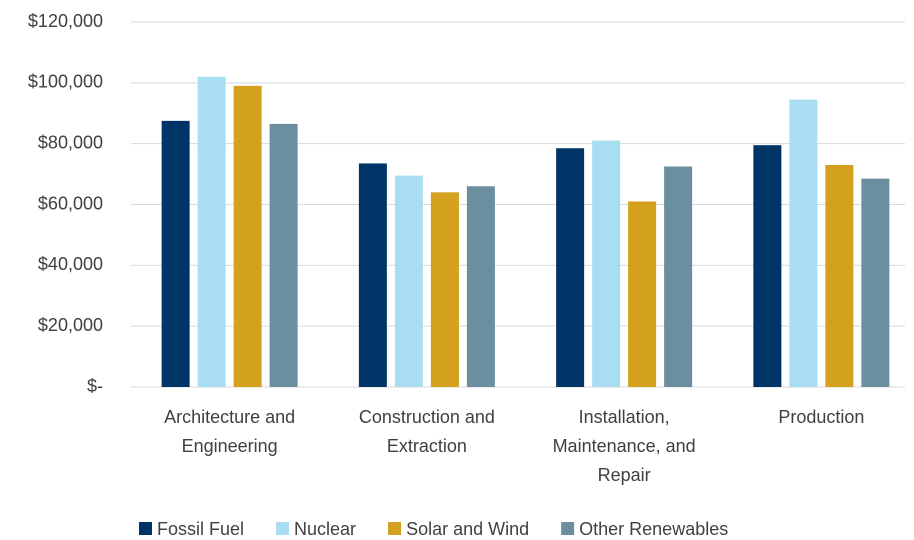 Image resolution: width=914 pixels, height=540 pixels. Describe the element at coordinates (65, 82) in the screenshot. I see `y-tick-label: $100,000` at that location.